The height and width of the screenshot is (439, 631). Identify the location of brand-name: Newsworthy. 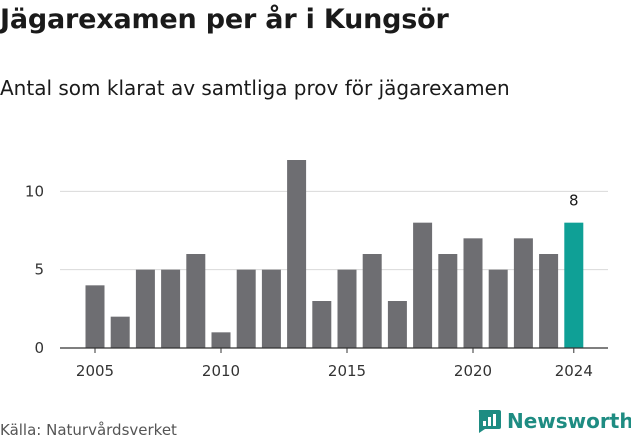
(569, 421).